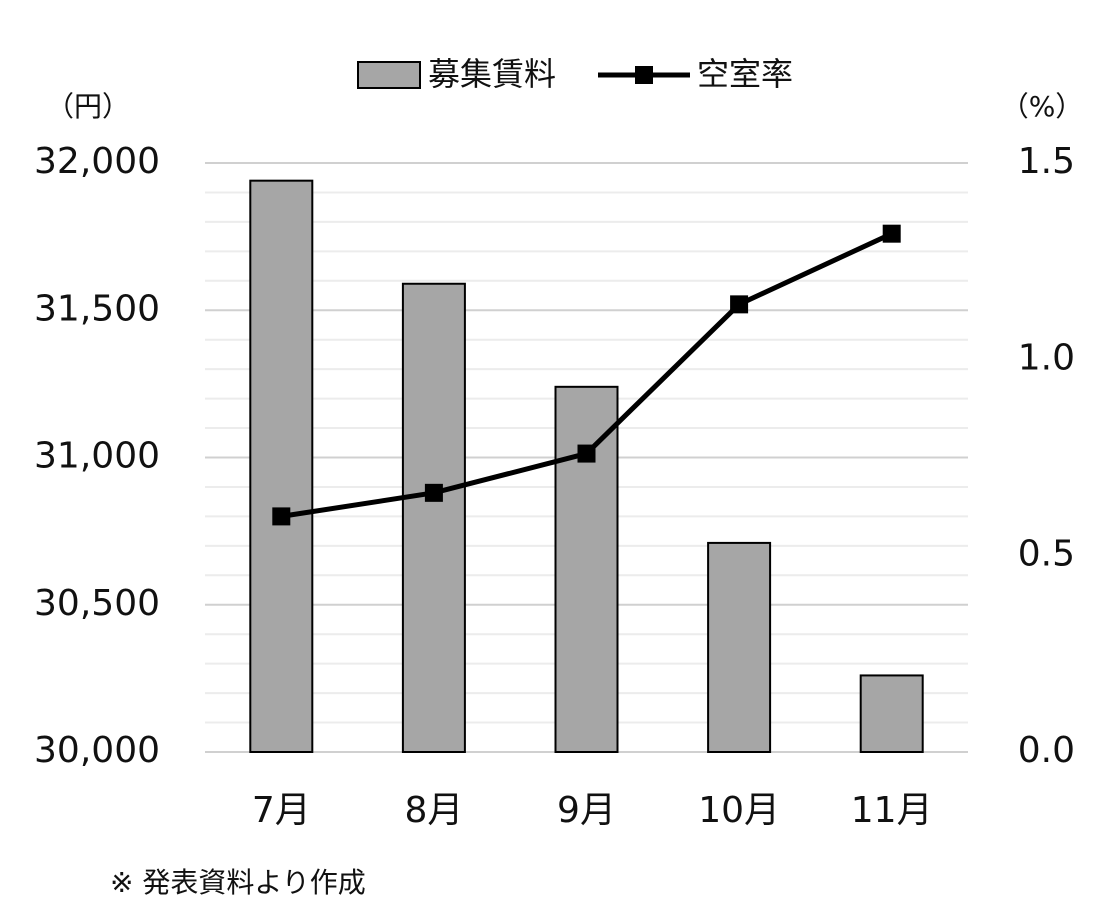  What do you see at coordinates (97, 603) in the screenshot?
I see `y-tick-label: 30,500` at bounding box center [97, 603].